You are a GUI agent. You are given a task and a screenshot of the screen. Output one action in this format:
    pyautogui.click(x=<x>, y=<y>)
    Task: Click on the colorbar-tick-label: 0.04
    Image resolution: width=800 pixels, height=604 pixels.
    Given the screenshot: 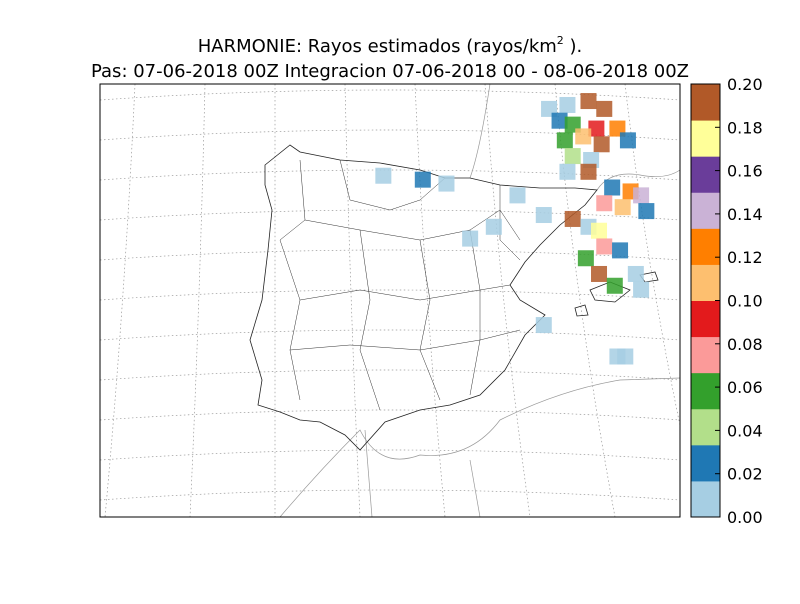 What is the action you would take?
    pyautogui.click(x=745, y=430)
    